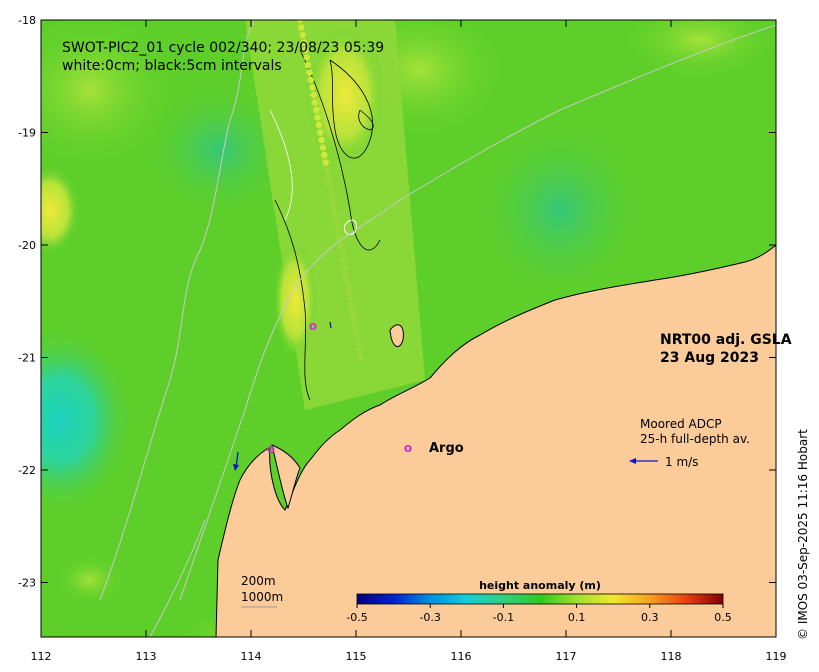 This screenshot has height=672, width=819. What do you see at coordinates (803, 534) in the screenshot?
I see `copyright-credit: © IMOS 03-Sep-2025 11:16 Hobart` at bounding box center [803, 534].